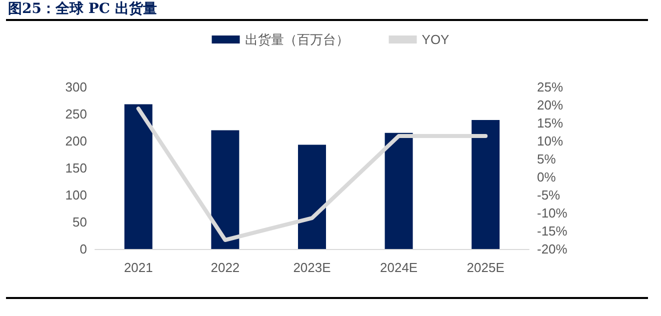  I want to click on y2-tick-label: 0%, so click(546, 177).